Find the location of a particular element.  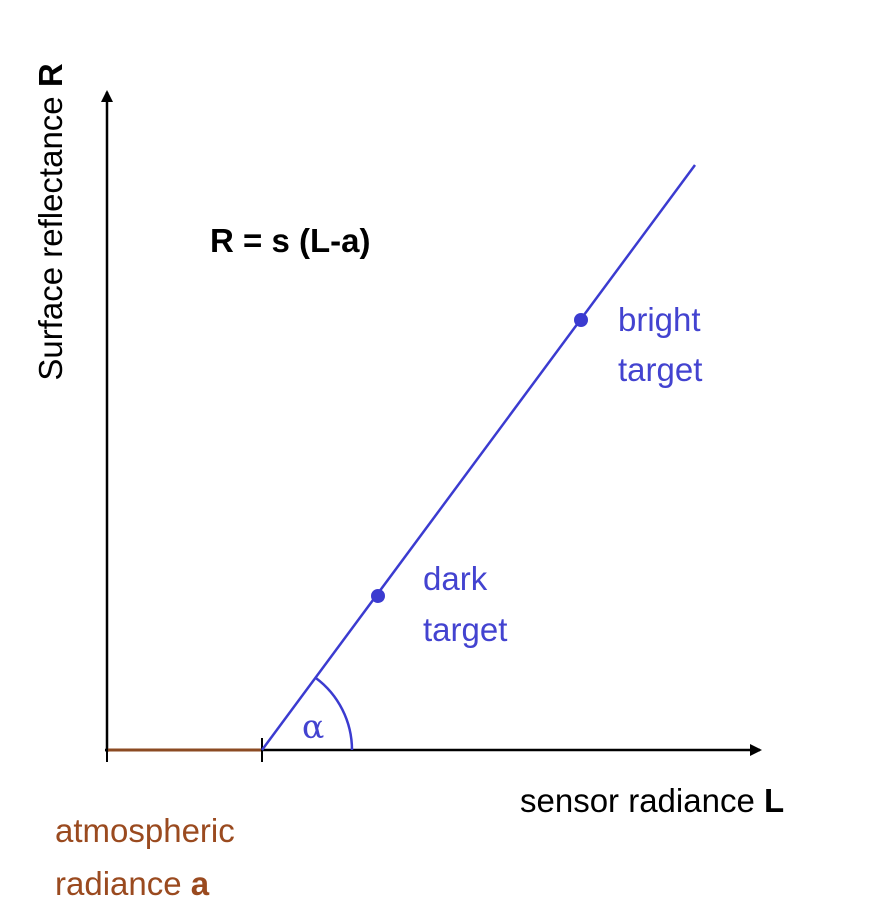

bright-label: bright is located at coordinates (659, 319).